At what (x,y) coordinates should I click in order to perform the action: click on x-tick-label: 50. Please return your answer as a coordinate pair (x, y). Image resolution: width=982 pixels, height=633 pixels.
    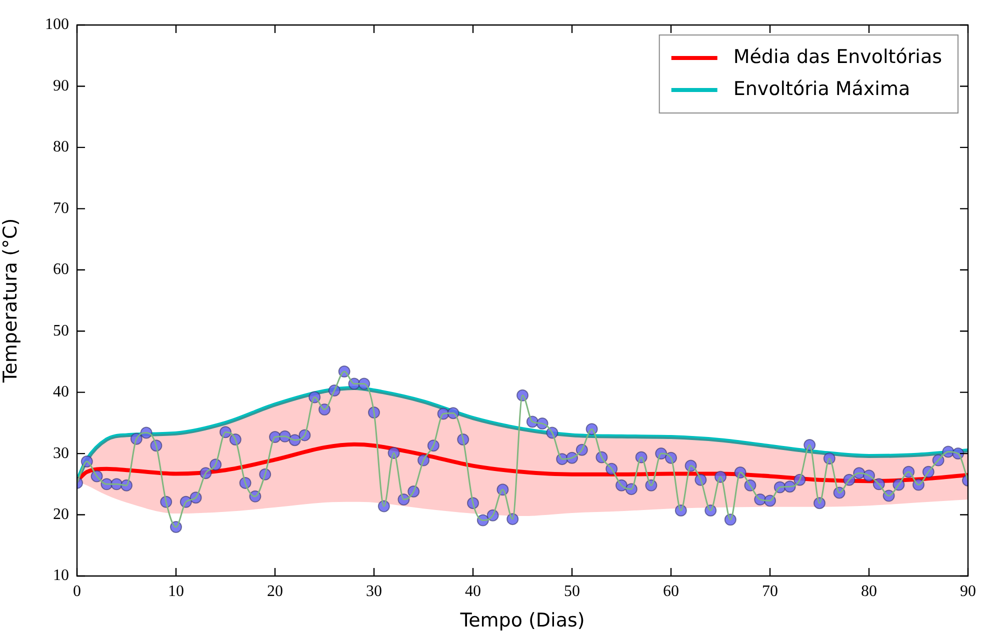
    Looking at the image, I should click on (572, 591).